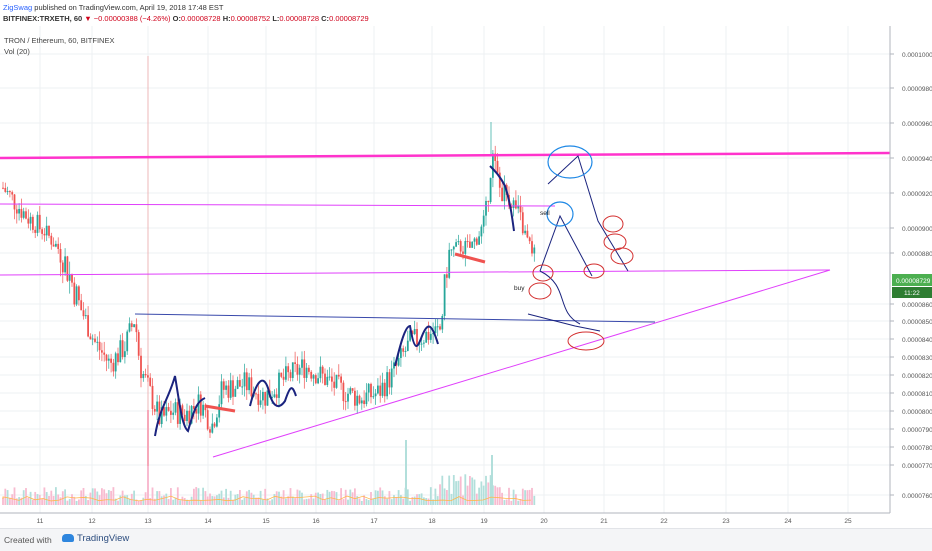 The height and width of the screenshot is (551, 932). What do you see at coordinates (95, 538) in the screenshot?
I see `tradingview-brand: TradingView` at bounding box center [95, 538].